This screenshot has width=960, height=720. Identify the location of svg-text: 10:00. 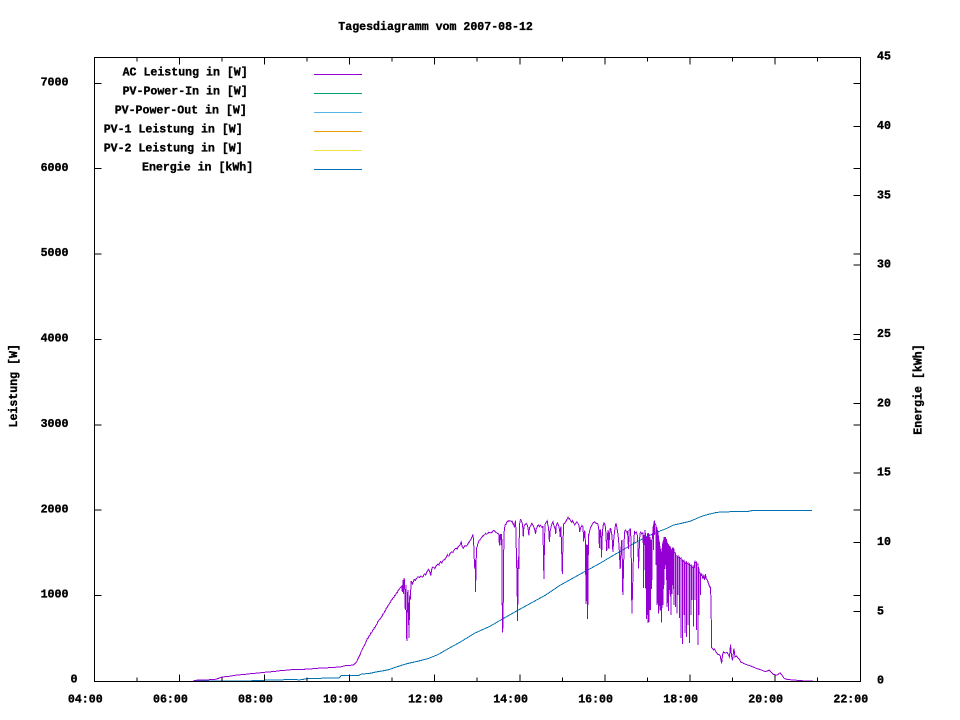
(340, 700).